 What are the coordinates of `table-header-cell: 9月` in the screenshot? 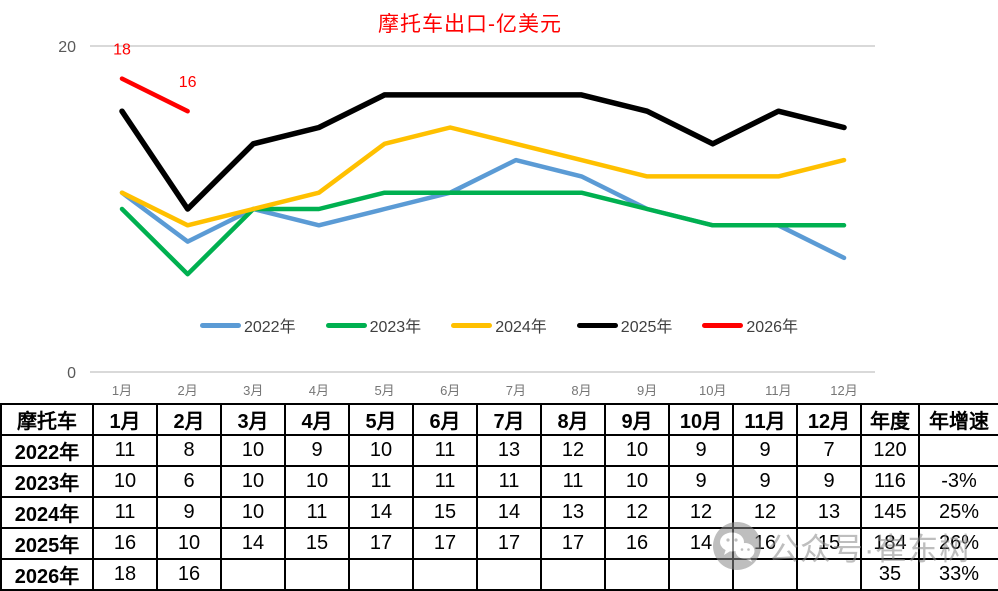 It's located at (637, 419).